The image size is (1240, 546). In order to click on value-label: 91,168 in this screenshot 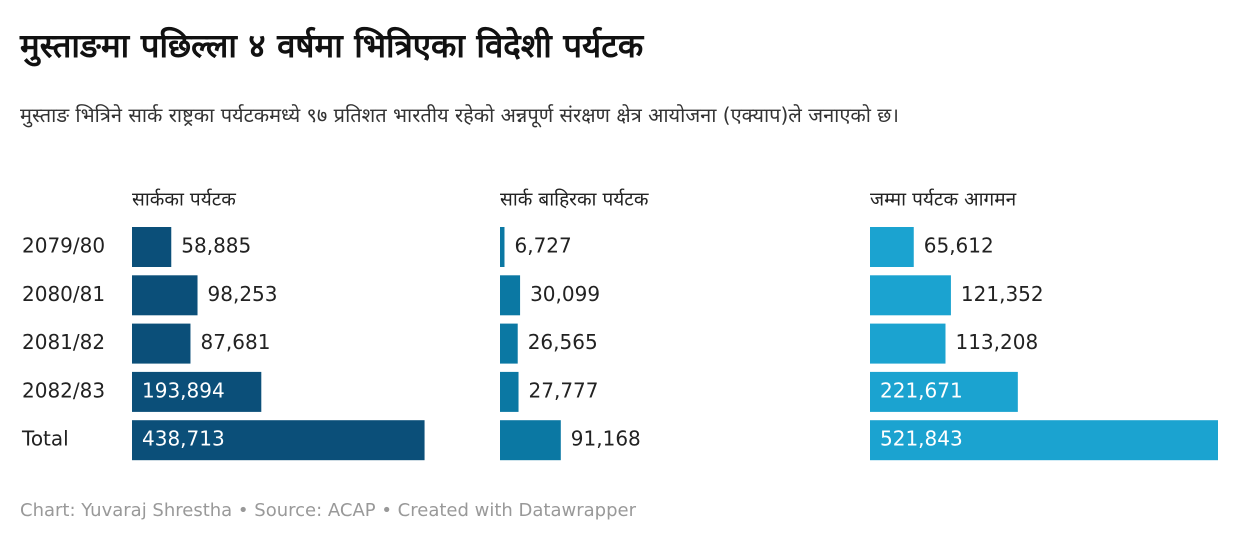, I will do `click(606, 439)`.